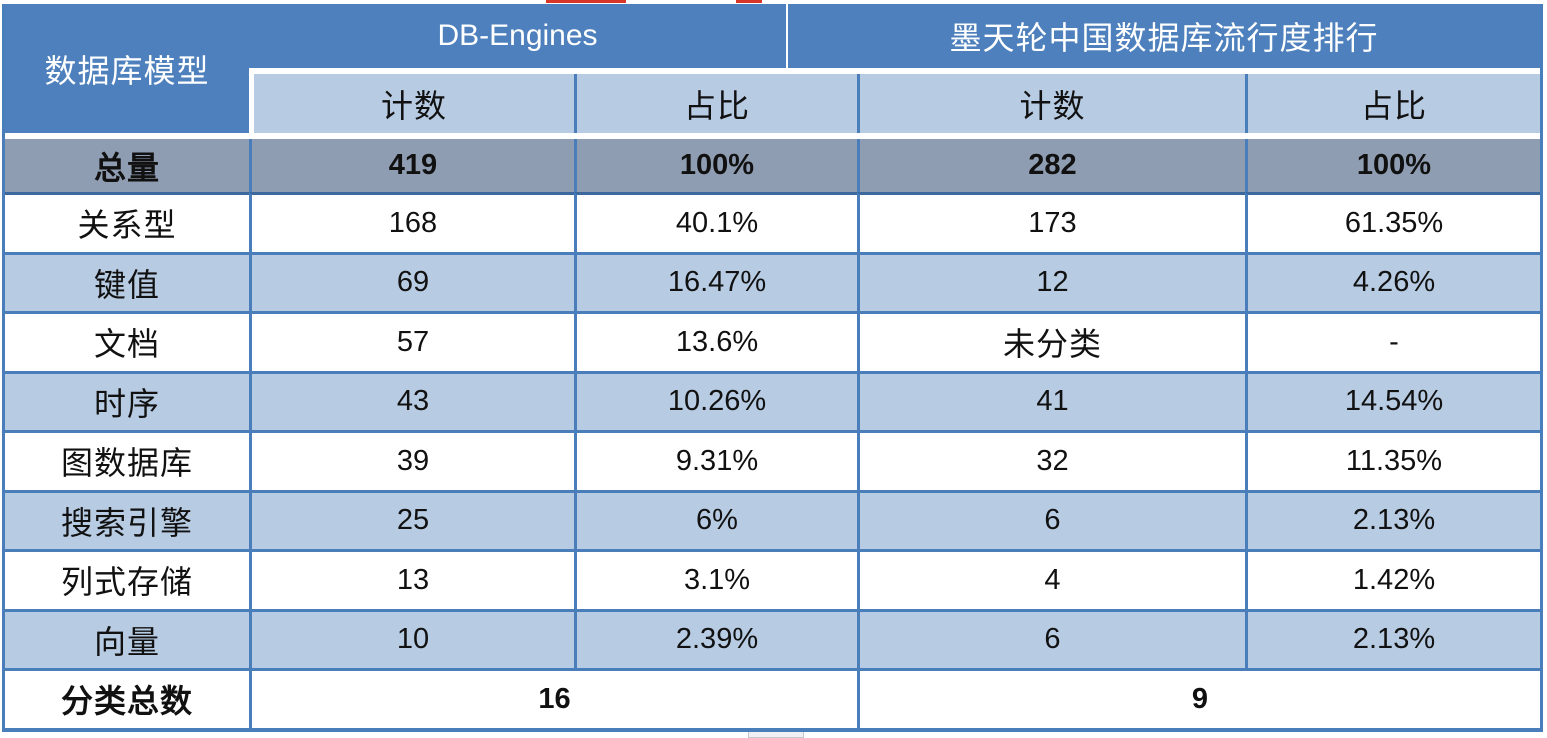  What do you see at coordinates (715, 460) in the screenshot?
I see `row-de-share: 9.31%` at bounding box center [715, 460].